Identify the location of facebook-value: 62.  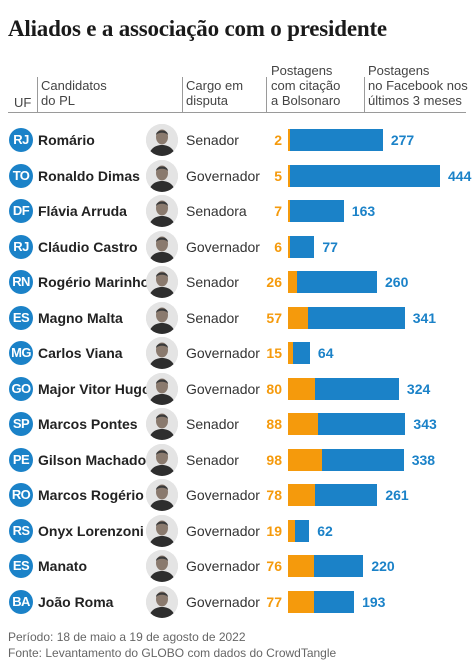
(325, 530).